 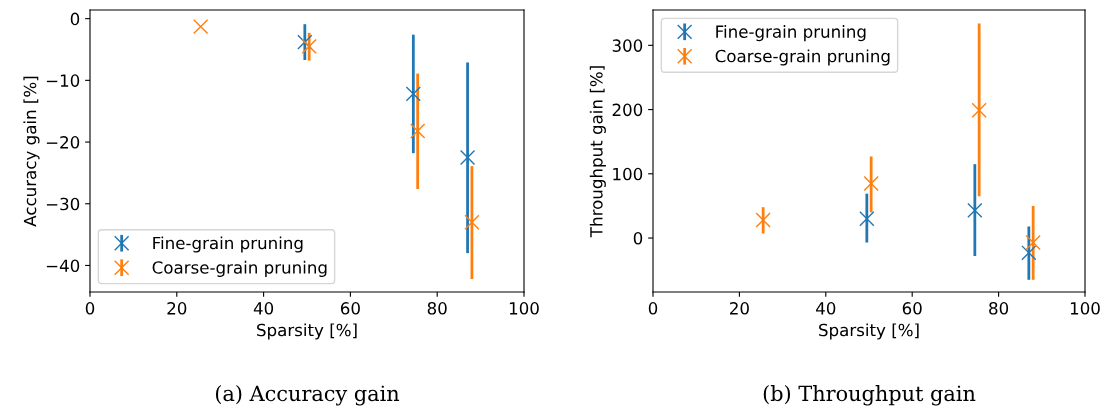 What do you see at coordinates (627, 45) in the screenshot?
I see `y-tick-label: 300` at bounding box center [627, 45].